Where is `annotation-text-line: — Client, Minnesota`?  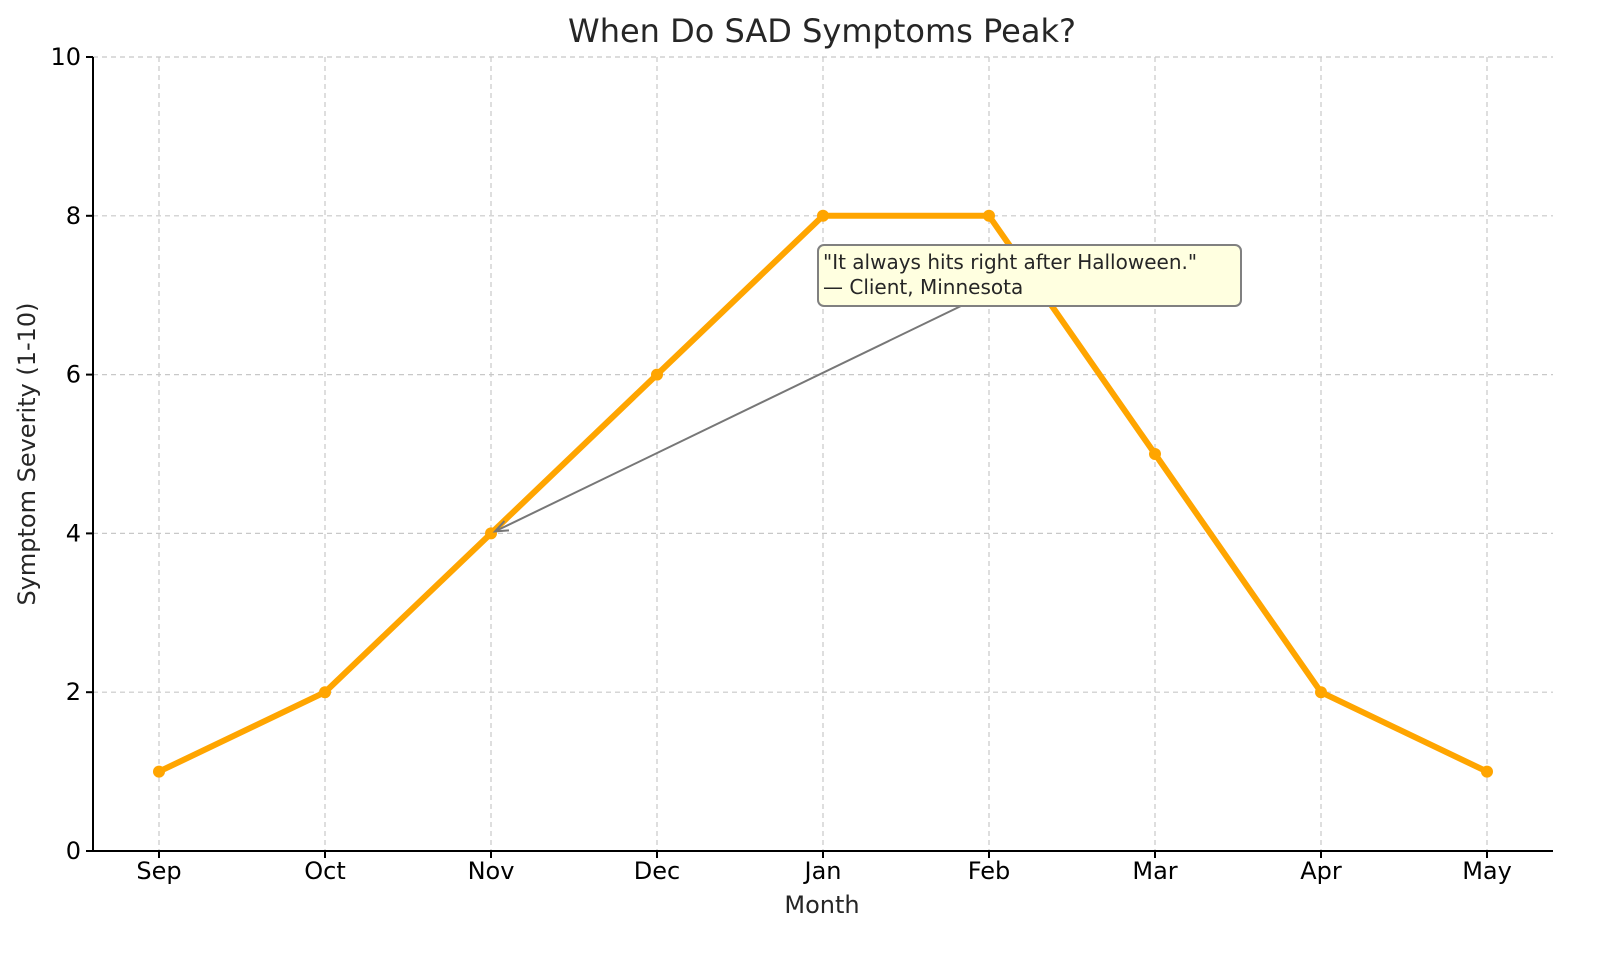 annotation-text-line: — Client, Minnesota is located at coordinates (923, 287).